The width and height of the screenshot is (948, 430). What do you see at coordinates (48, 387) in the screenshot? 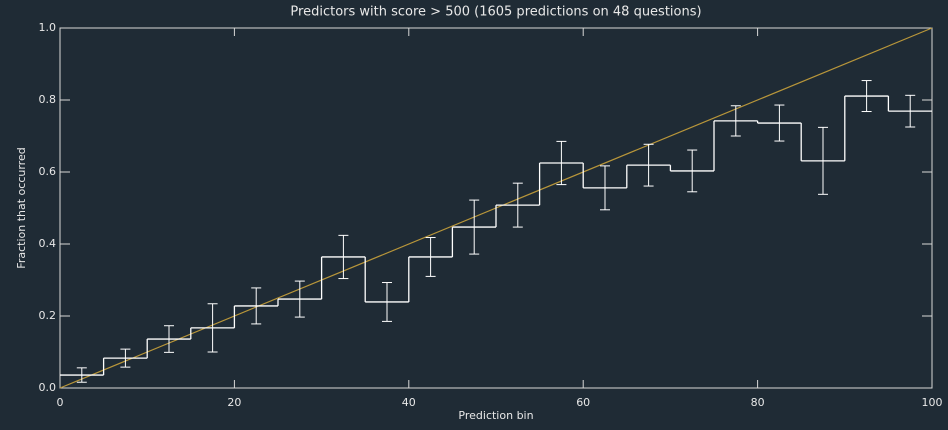
I see `y-tick-label: 0.0` at bounding box center [48, 387].